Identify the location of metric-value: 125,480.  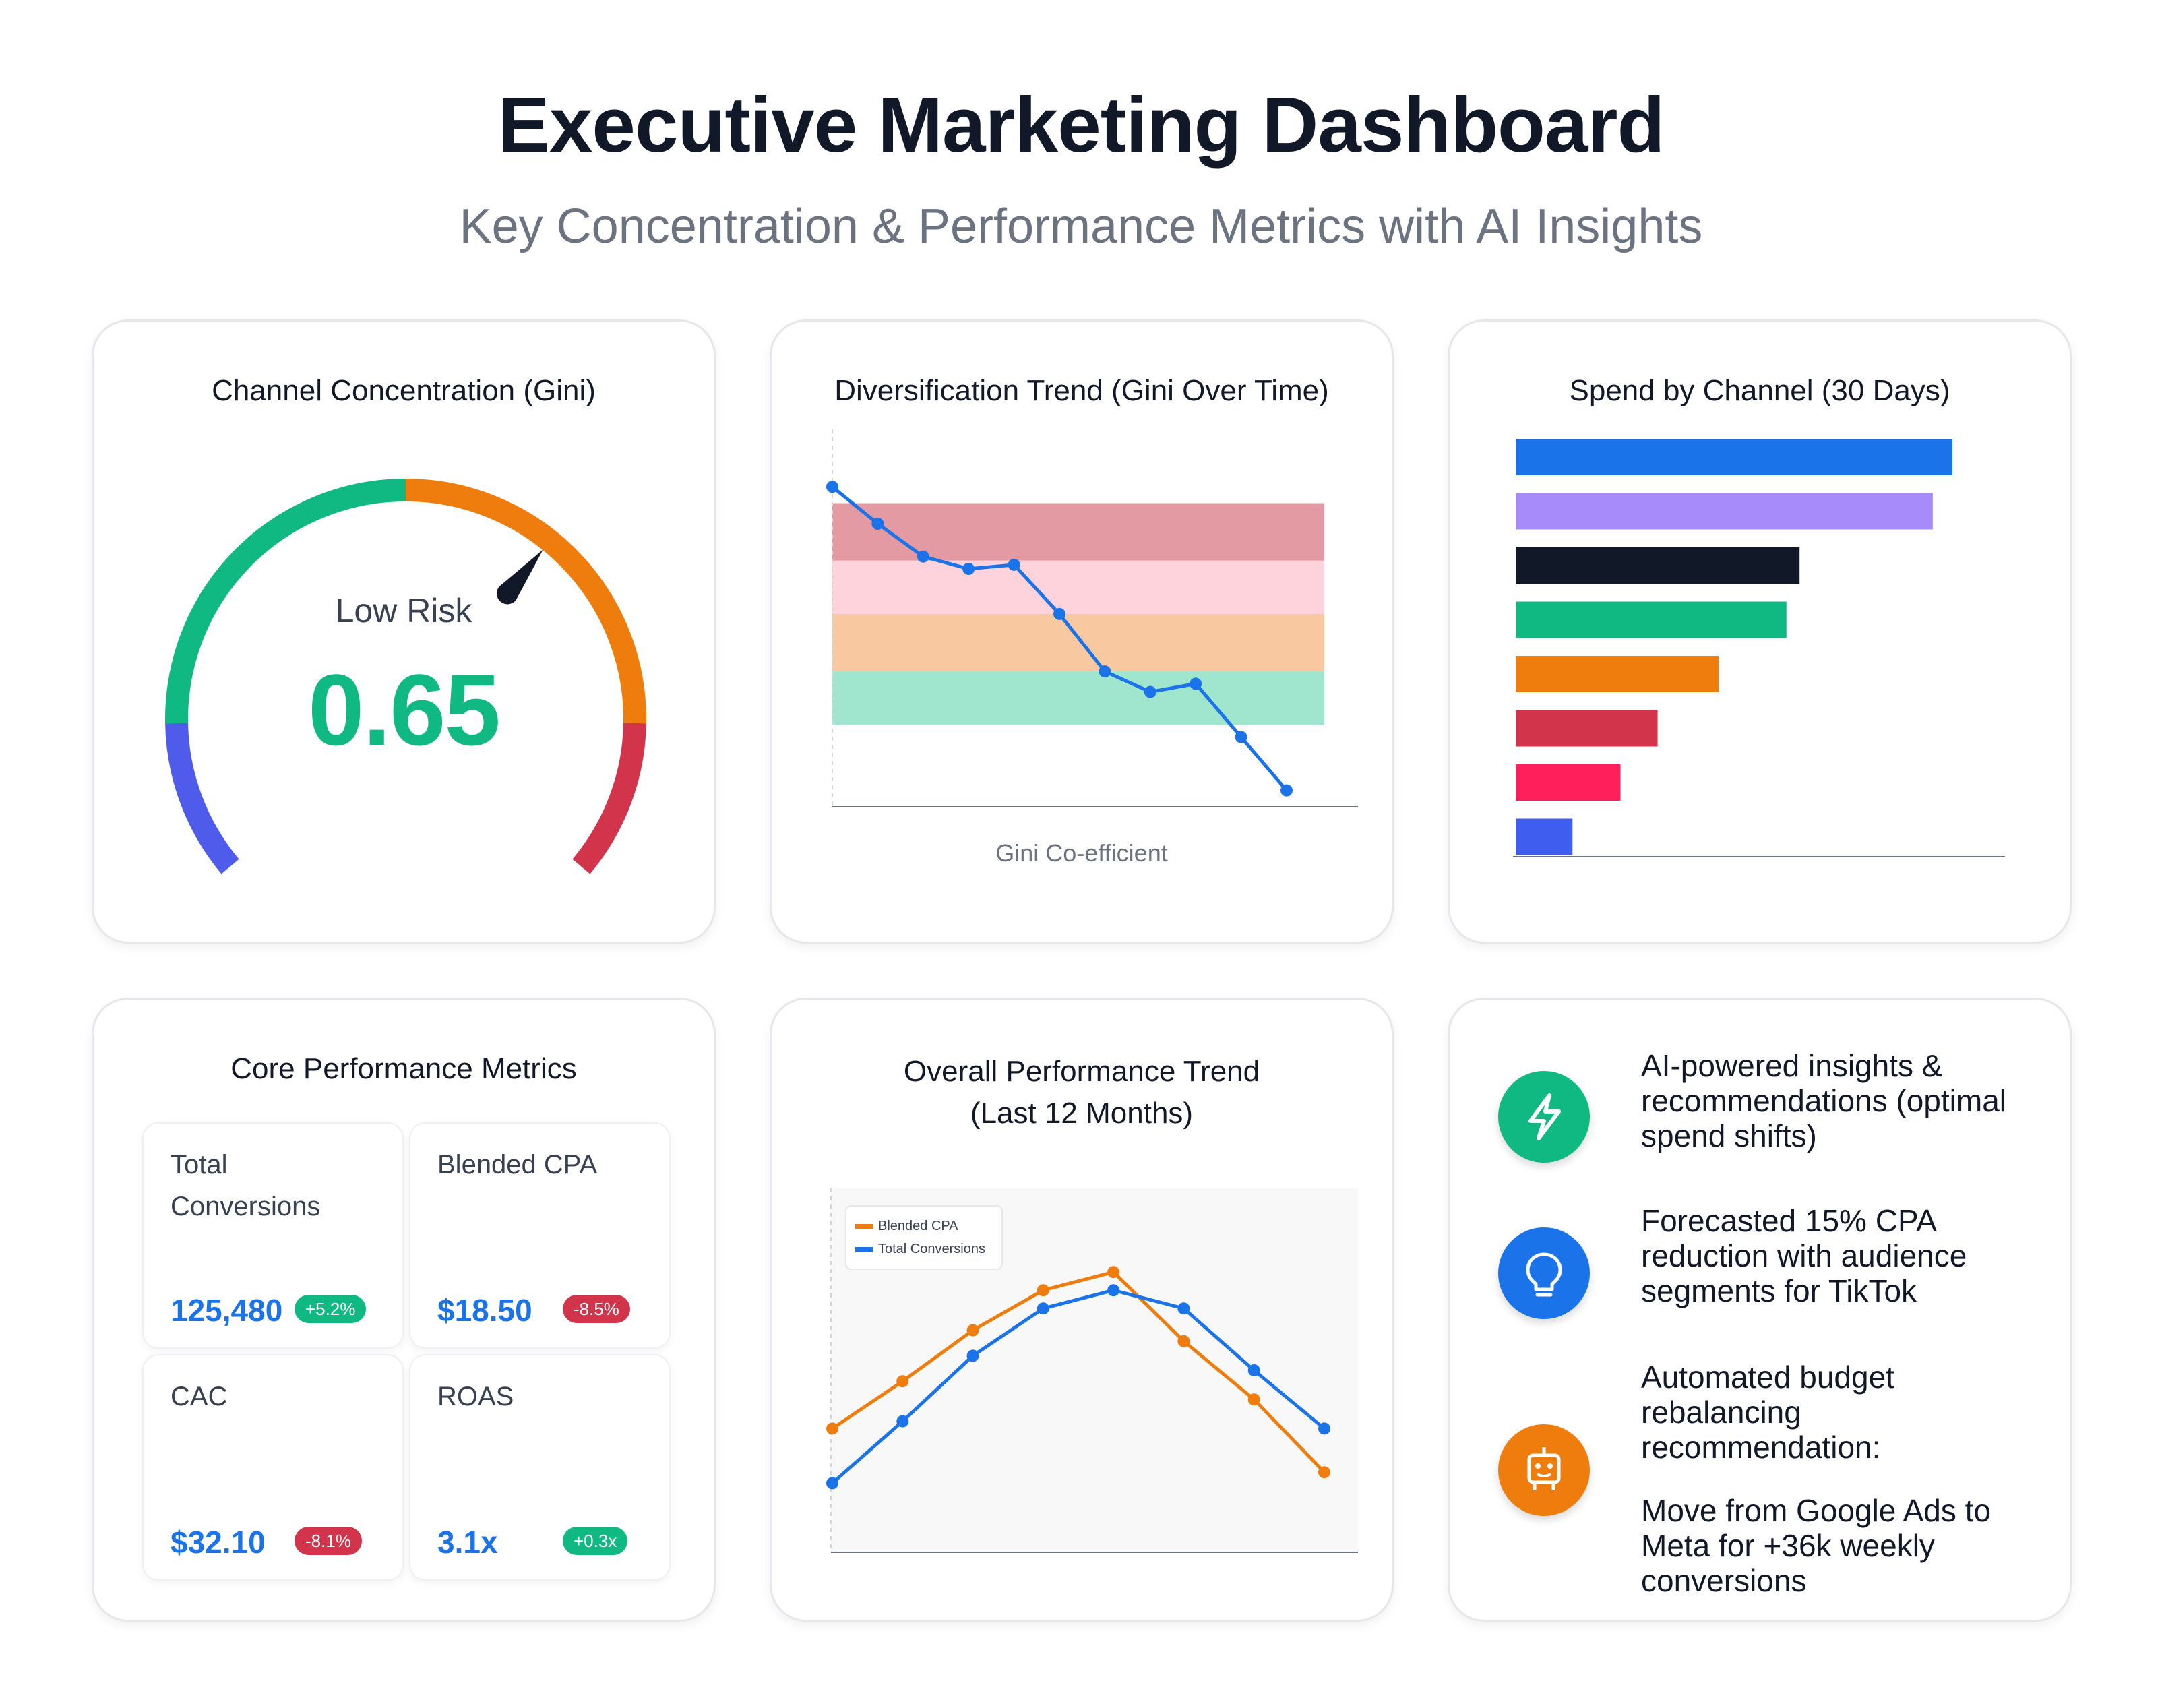
(227, 1311).